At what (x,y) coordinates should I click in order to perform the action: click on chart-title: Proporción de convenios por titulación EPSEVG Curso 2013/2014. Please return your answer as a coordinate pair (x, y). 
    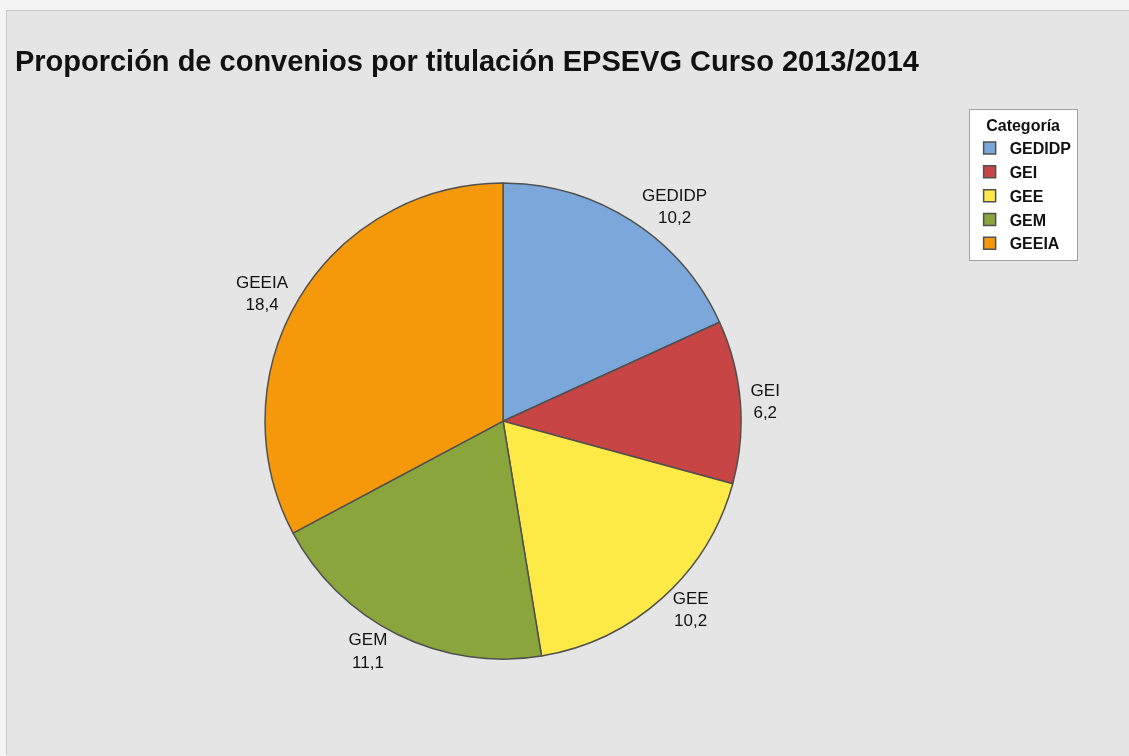
    Looking at the image, I should click on (466, 61).